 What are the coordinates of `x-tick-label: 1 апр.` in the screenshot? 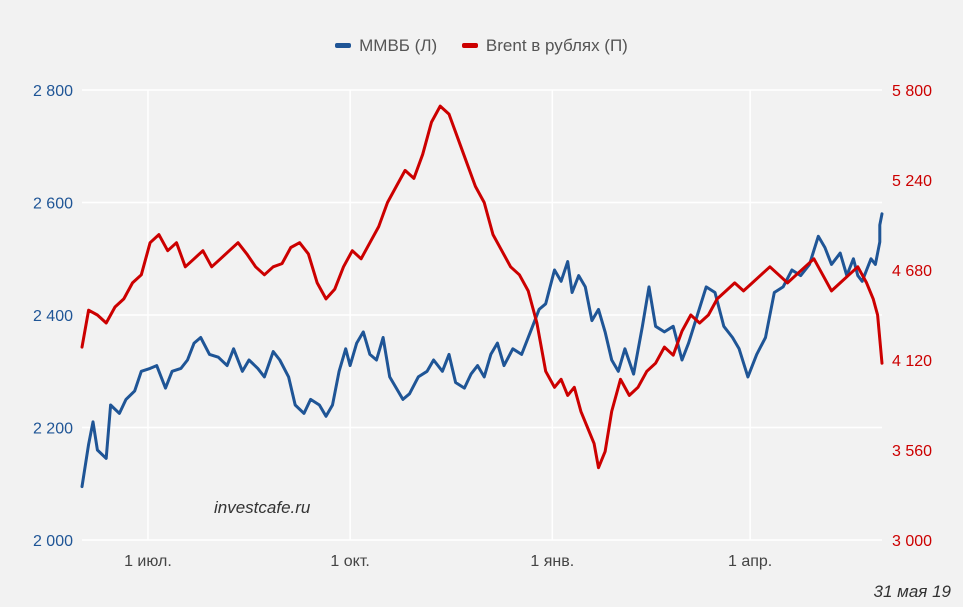 It's located at (750, 561).